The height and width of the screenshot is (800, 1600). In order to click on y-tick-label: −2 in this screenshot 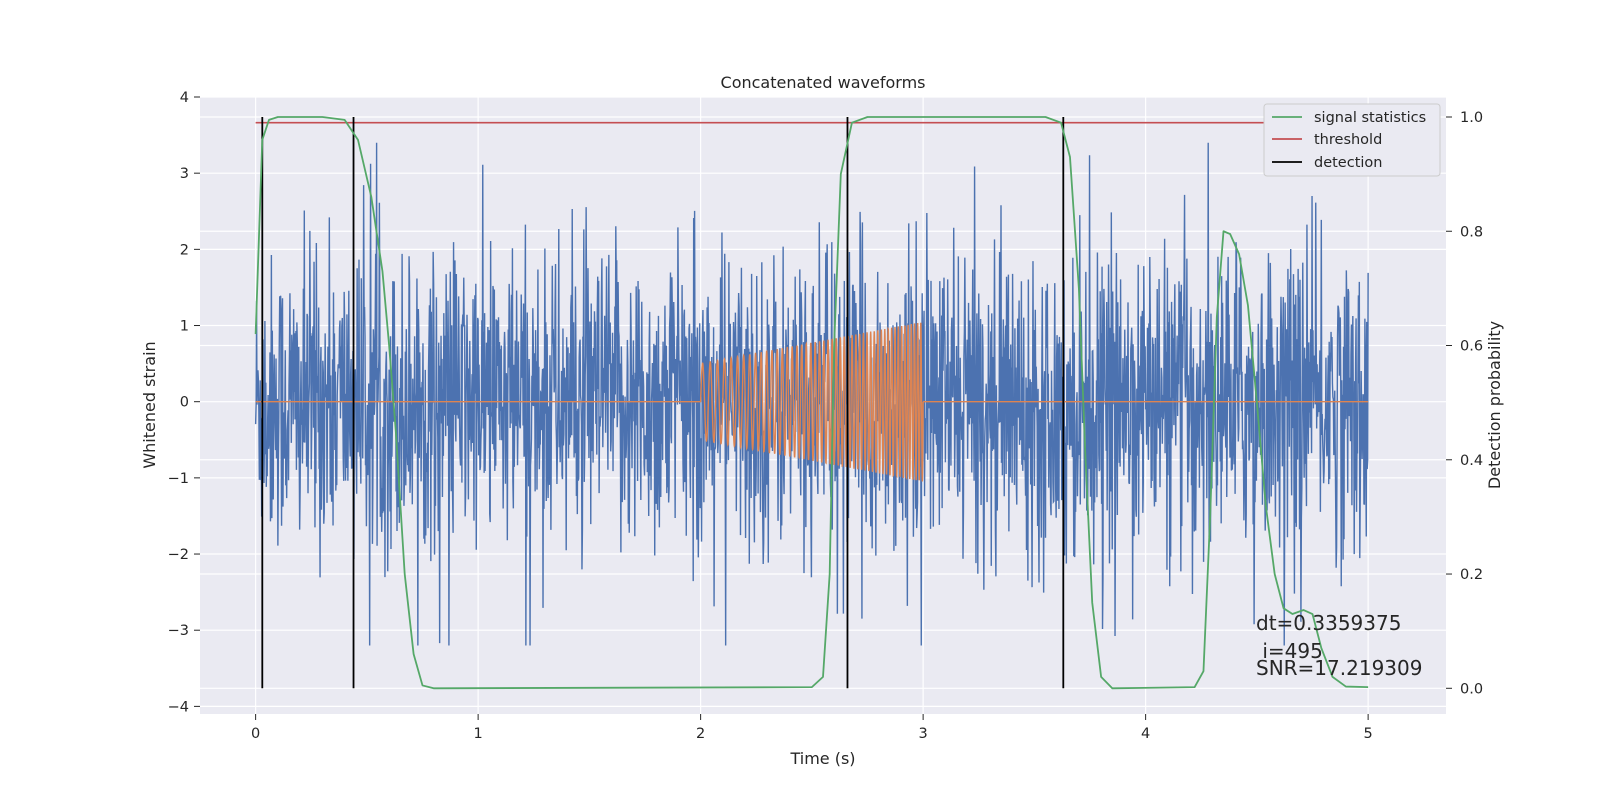, I will do `click(178, 555)`.